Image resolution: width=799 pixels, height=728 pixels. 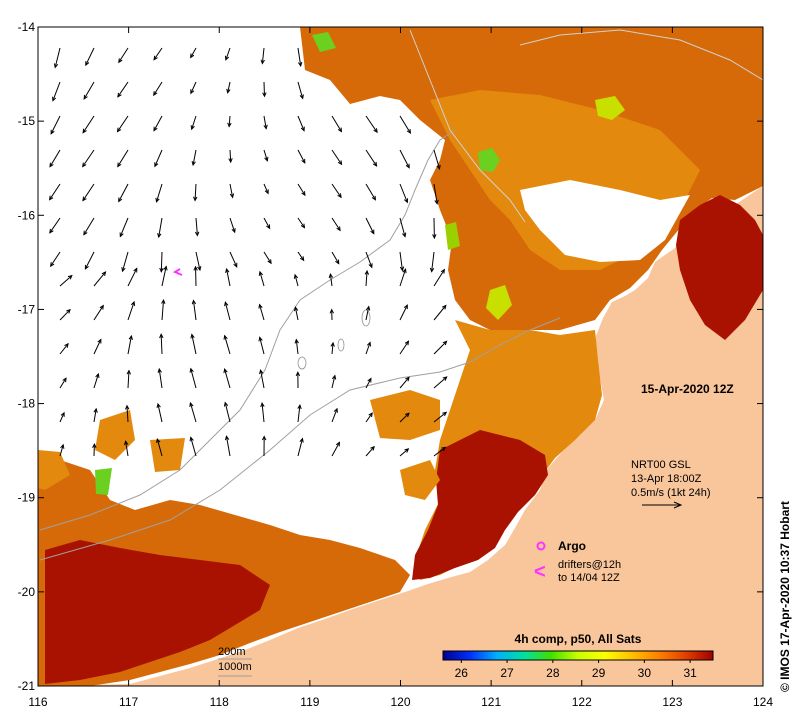 What do you see at coordinates (27, 592) in the screenshot?
I see `y-tick-label: -20` at bounding box center [27, 592].